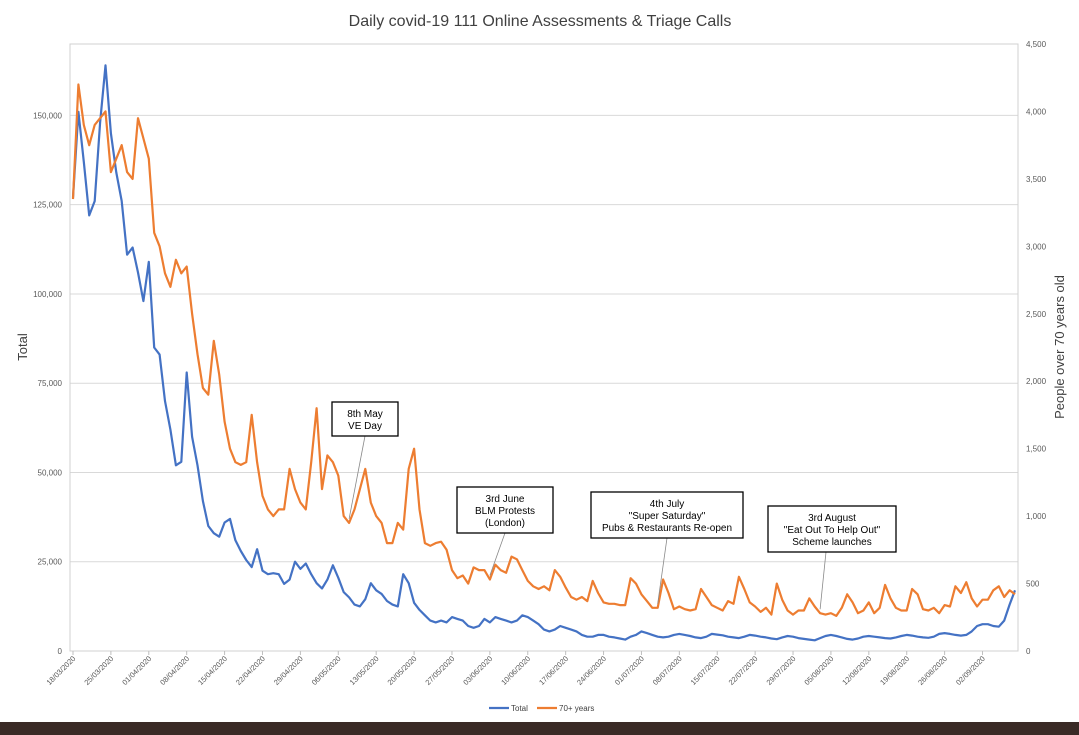  What do you see at coordinates (1036, 449) in the screenshot?
I see `y2-tick-label: 1,500` at bounding box center [1036, 449].